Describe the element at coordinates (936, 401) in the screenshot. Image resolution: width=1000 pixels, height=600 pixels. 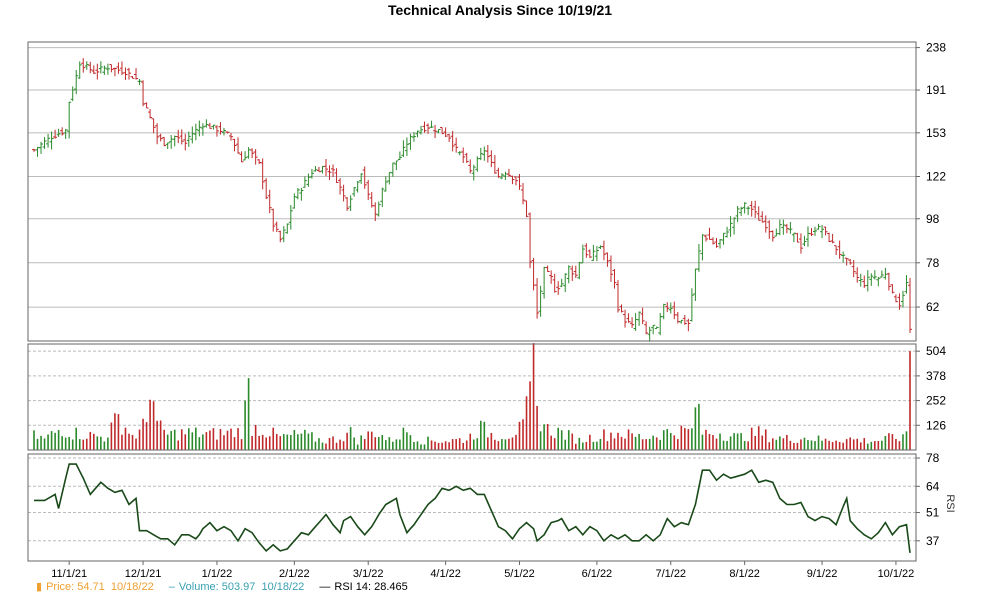
I see `volume-axis-tick-label: 252` at that location.